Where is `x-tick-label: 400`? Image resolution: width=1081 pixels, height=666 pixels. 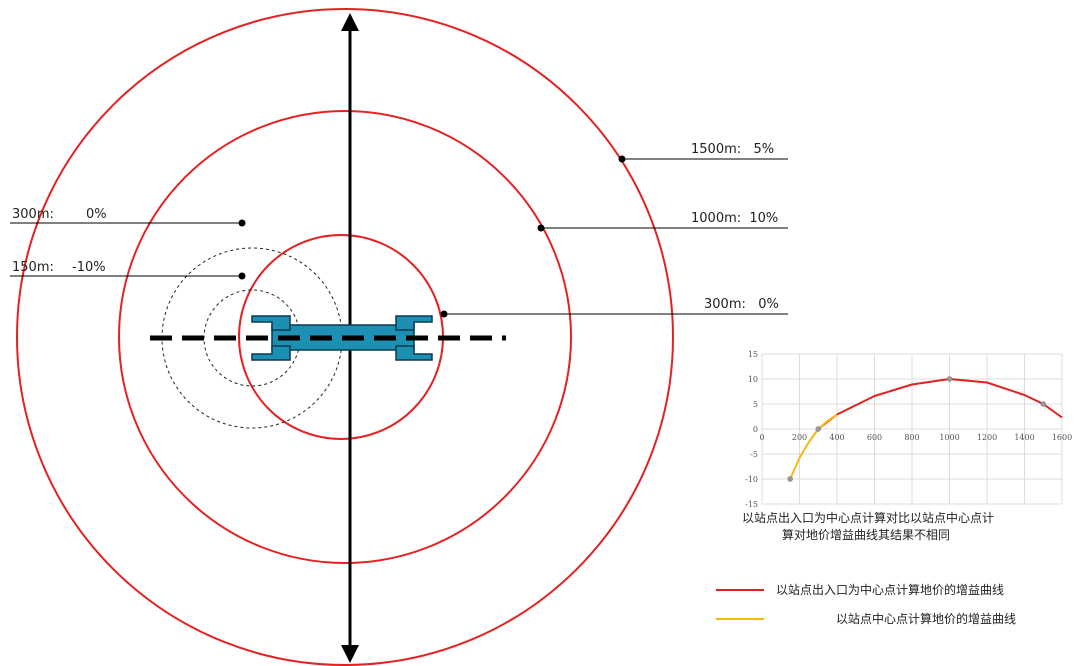
x-tick-label: 400 is located at coordinates (836, 437).